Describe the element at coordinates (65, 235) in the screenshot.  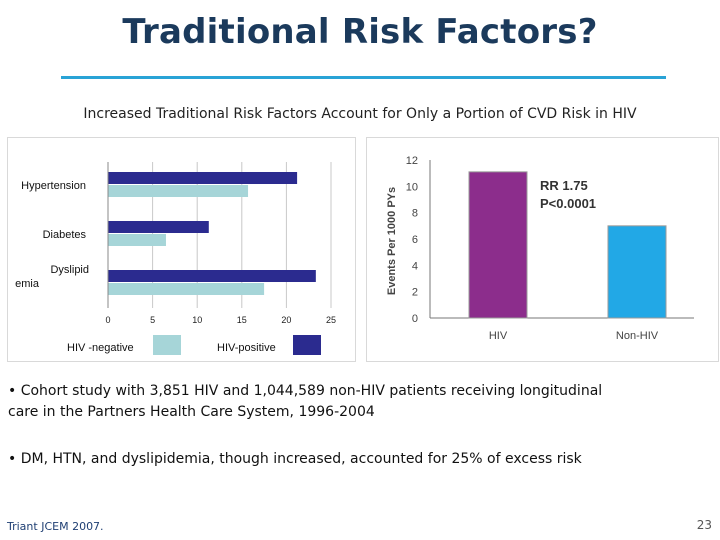
I see `category-label-diabetes: Diabetes` at that location.